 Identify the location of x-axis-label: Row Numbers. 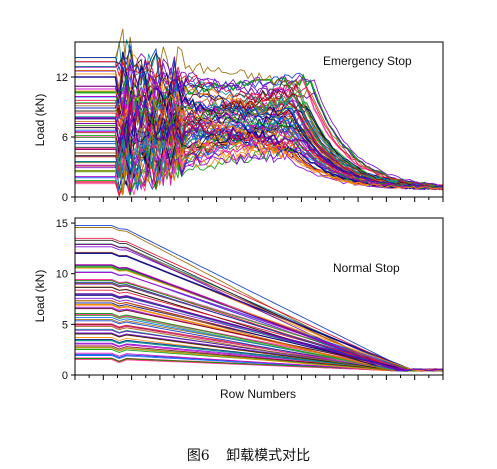
(258, 394).